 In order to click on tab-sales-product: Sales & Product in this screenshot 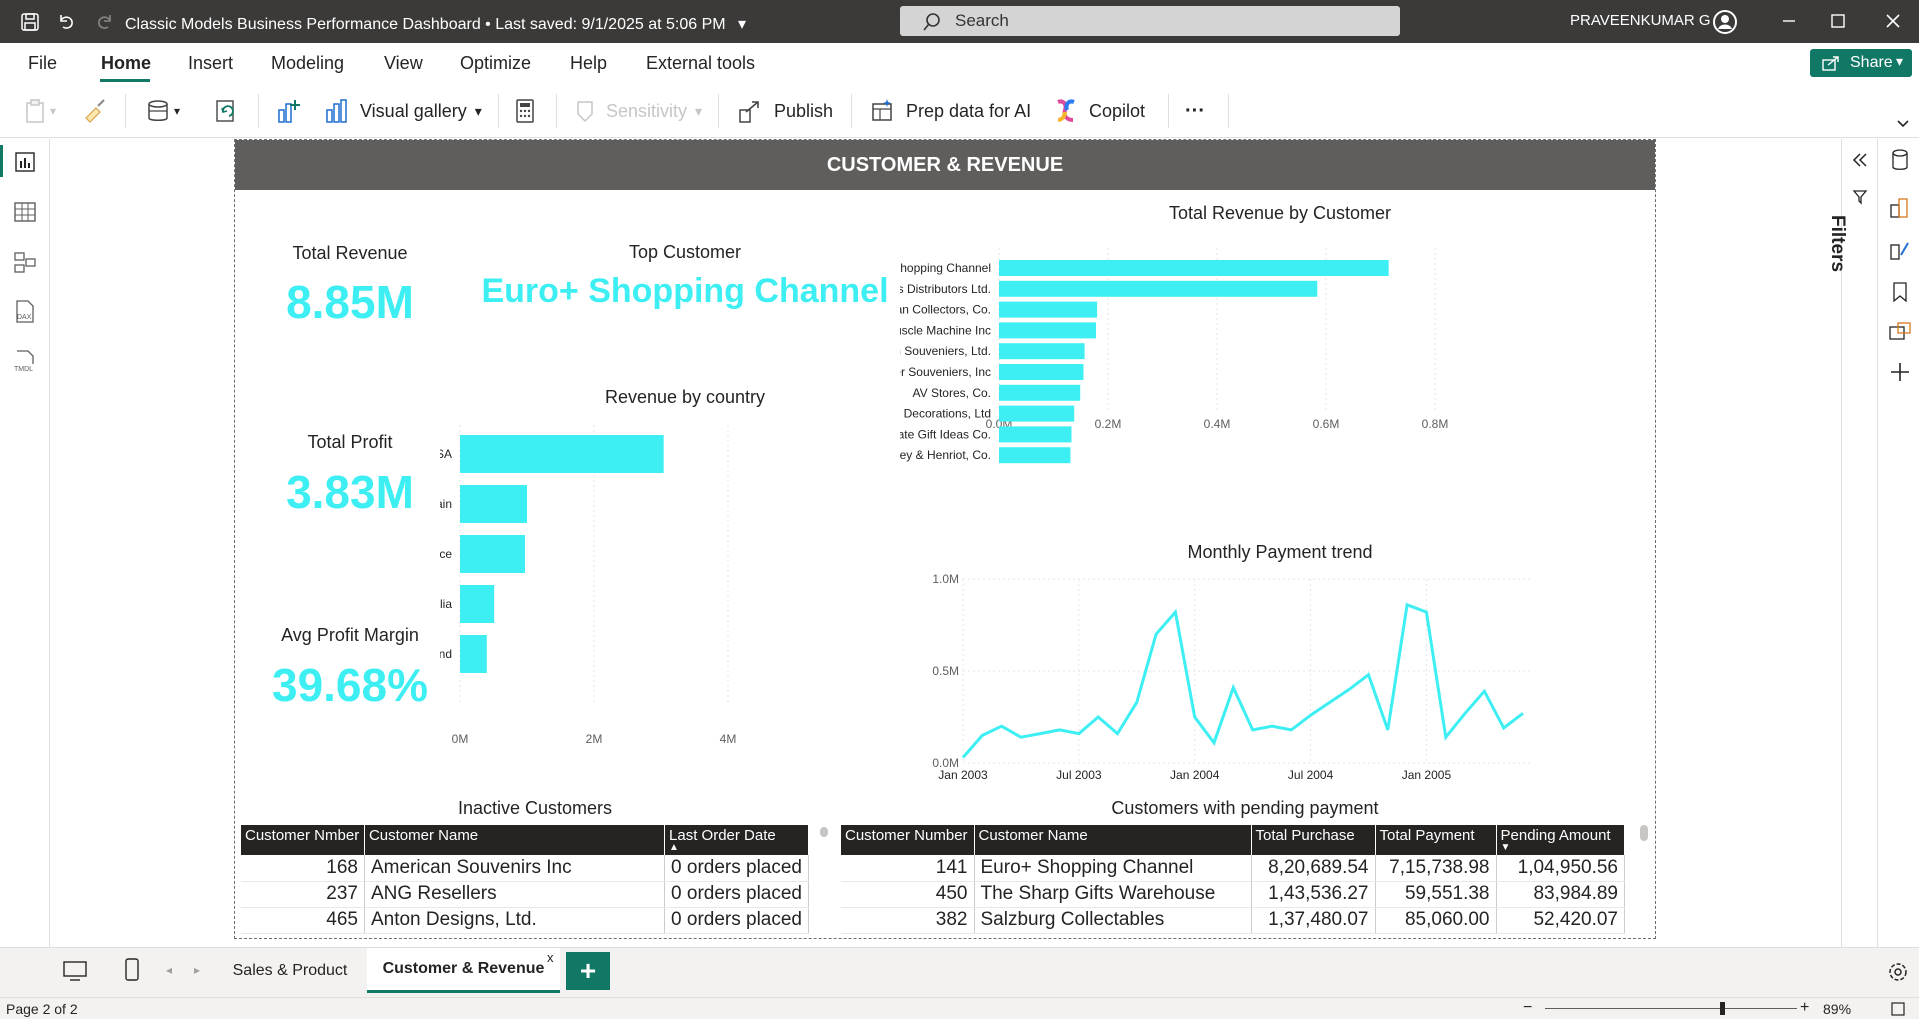, I will do `click(290, 970)`.